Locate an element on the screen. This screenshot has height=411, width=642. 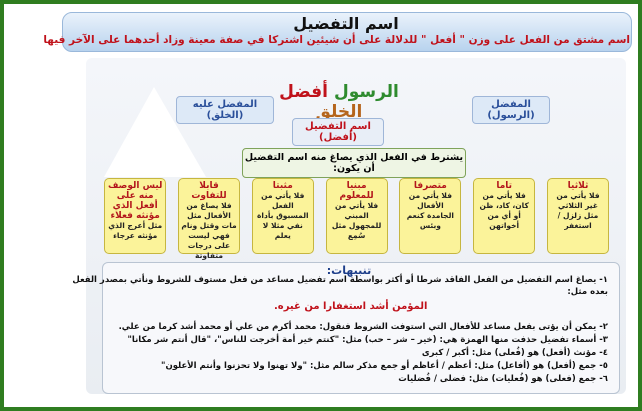
word: الخلق is located at coordinates (339, 112).